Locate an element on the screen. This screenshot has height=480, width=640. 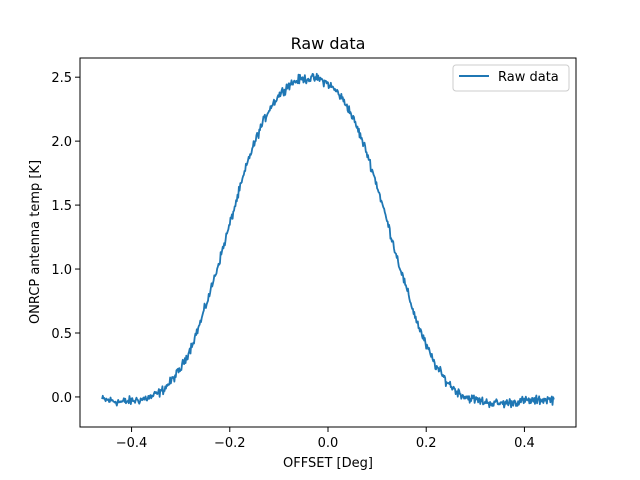
y-tick-label: 2.5 is located at coordinates (61, 78).